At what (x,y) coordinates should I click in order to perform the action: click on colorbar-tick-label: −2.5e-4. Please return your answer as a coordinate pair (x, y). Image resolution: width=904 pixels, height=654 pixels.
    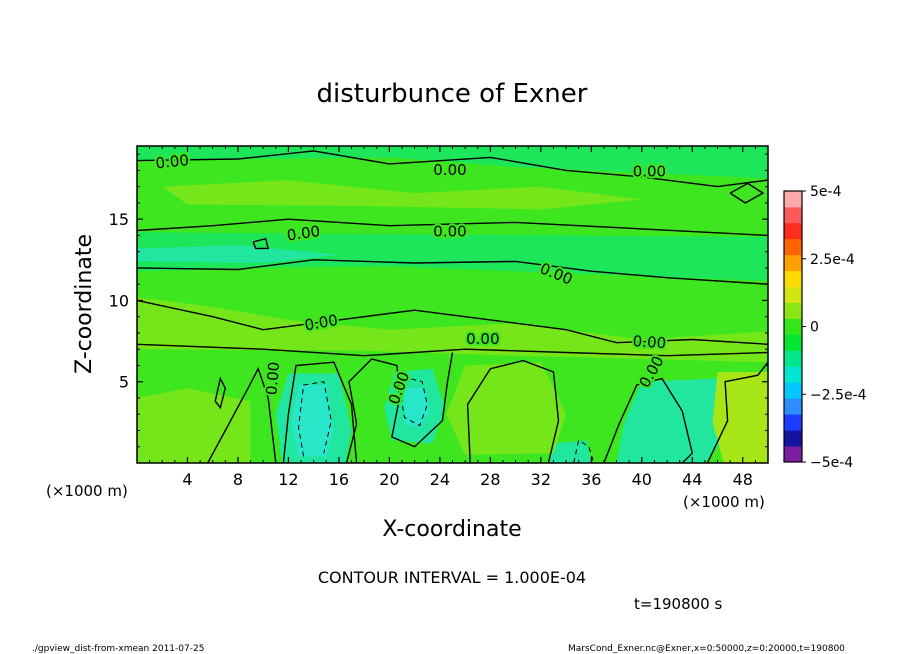
    Looking at the image, I should click on (838, 395).